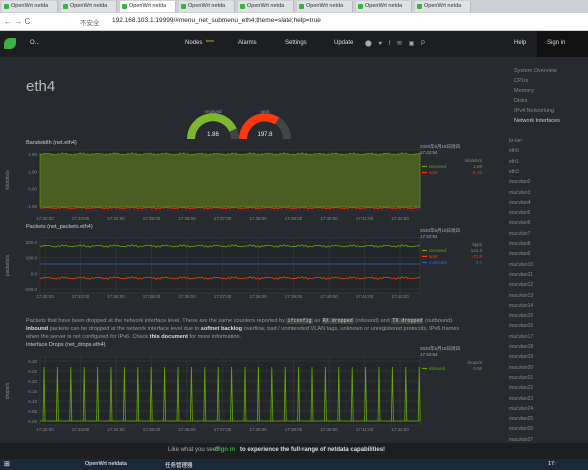 Image resolution: width=588 pixels, height=470 pixels. I want to click on sidebar-section: Disks, so click(521, 101).